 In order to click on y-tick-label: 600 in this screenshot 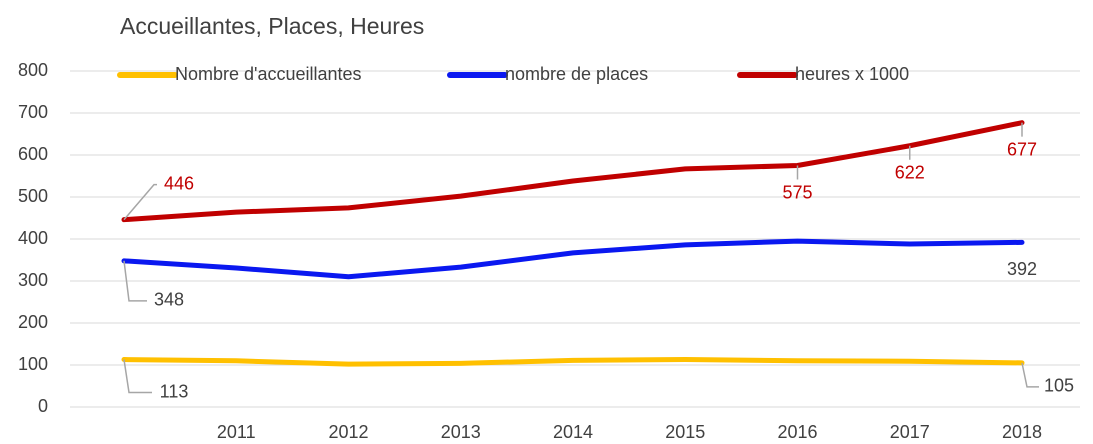, I will do `click(33, 154)`.